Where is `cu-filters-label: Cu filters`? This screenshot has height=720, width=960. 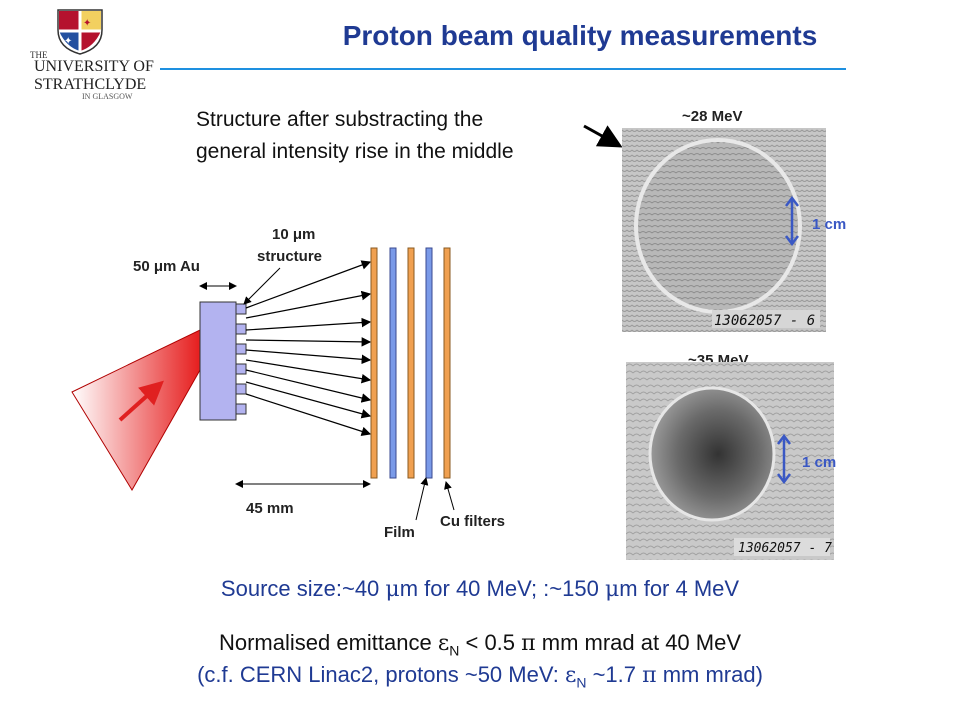
cu-filters-label: Cu filters is located at coordinates (473, 521).